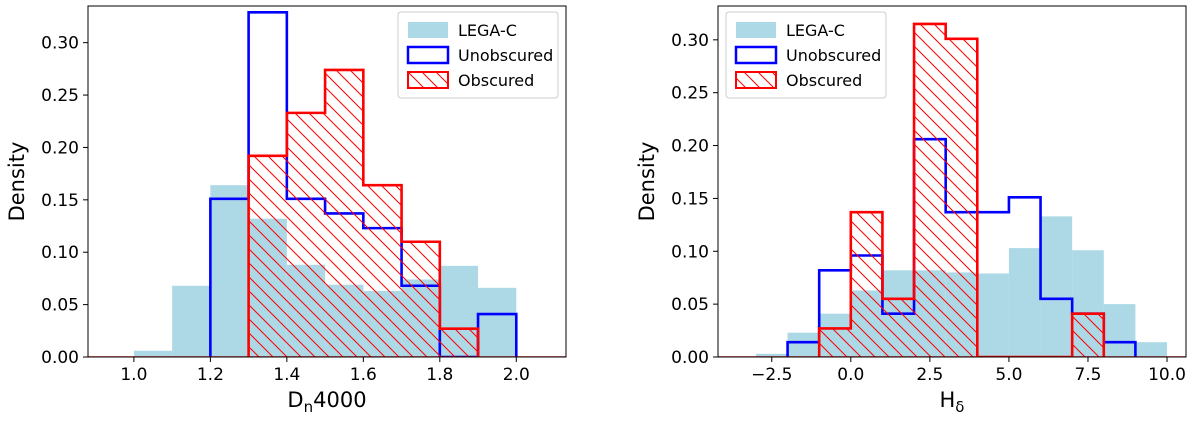  I want to click on x-tick-label-1-2: 2.5, so click(929, 375).